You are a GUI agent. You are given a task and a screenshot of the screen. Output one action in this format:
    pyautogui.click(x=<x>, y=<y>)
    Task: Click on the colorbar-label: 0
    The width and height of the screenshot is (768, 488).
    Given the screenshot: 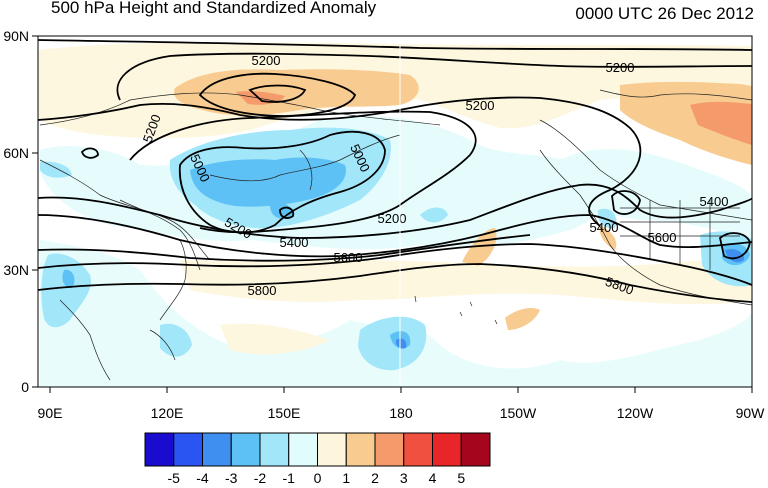 What is the action you would take?
    pyautogui.click(x=318, y=478)
    